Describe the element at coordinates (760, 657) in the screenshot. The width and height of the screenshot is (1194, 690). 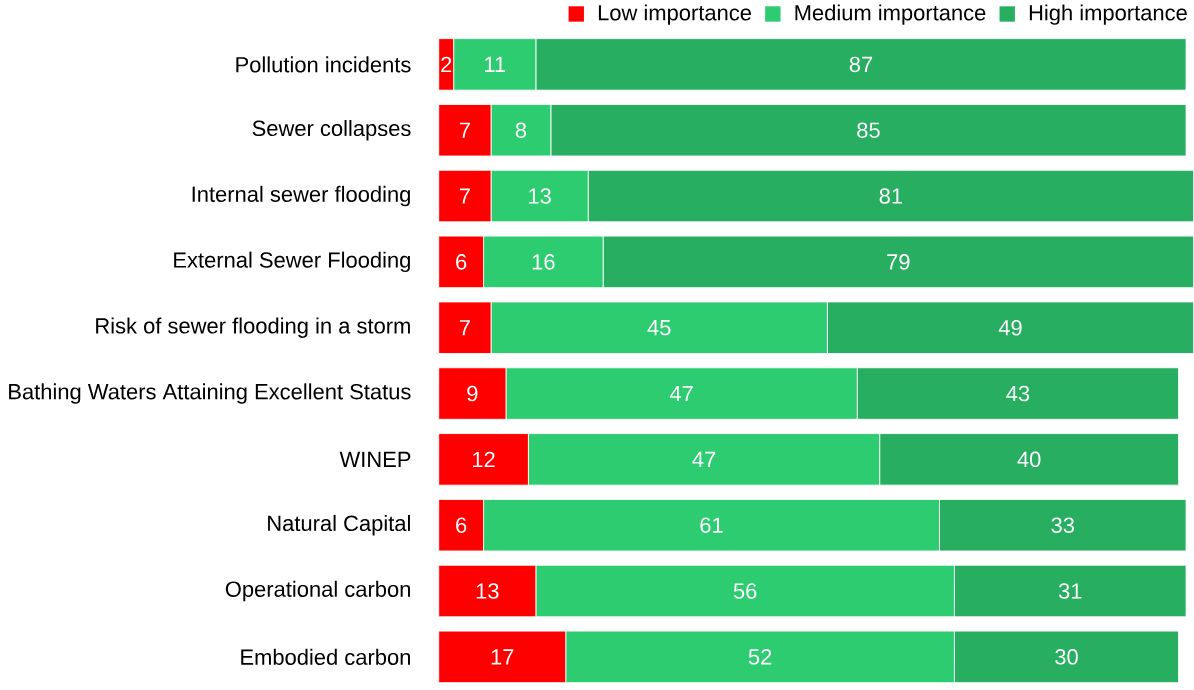
I see `data-label: 52` at that location.